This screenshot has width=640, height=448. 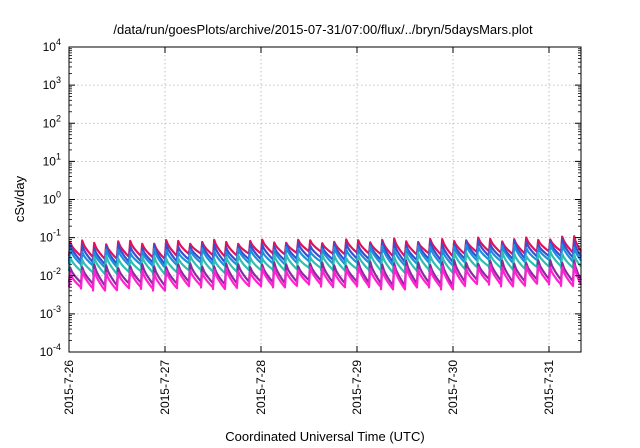 I want to click on y-tick-label: 10⁻¹, so click(x=50, y=236).